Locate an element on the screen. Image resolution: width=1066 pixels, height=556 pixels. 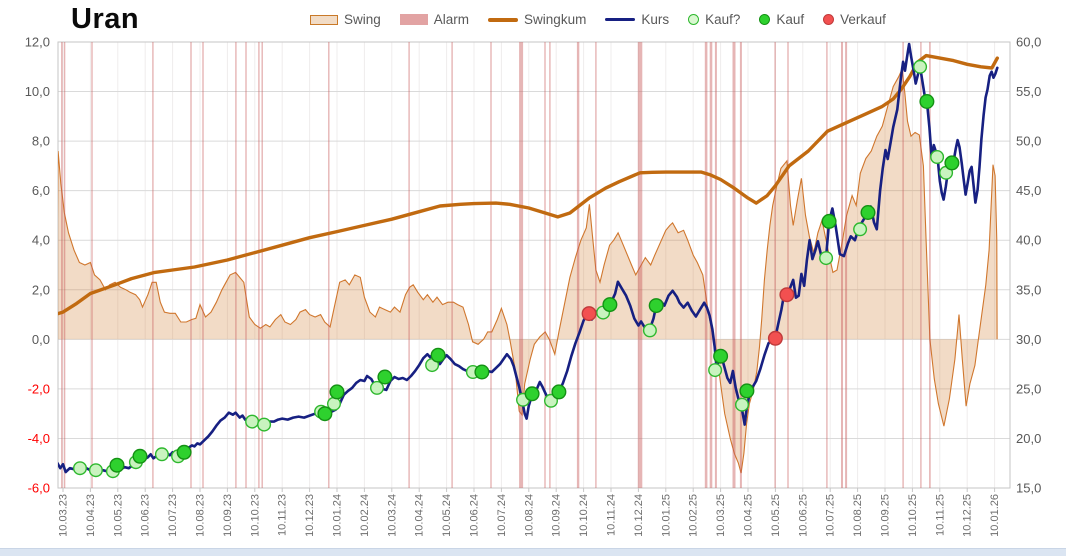
swingkum-line-swatch is located at coordinates (503, 19).